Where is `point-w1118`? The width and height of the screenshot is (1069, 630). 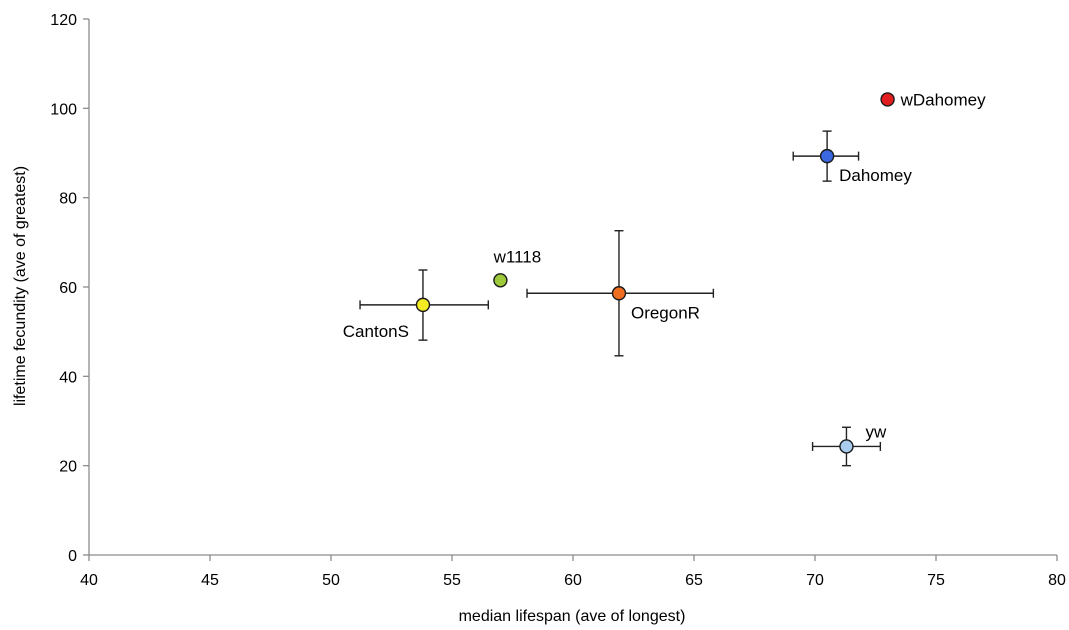
point-w1118 is located at coordinates (500, 280).